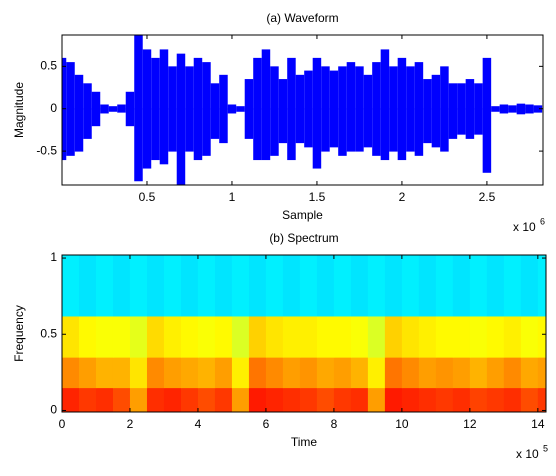 This screenshot has height=476, width=556. What do you see at coordinates (545, 448) in the screenshot?
I see `x-exponent: 5` at bounding box center [545, 448].